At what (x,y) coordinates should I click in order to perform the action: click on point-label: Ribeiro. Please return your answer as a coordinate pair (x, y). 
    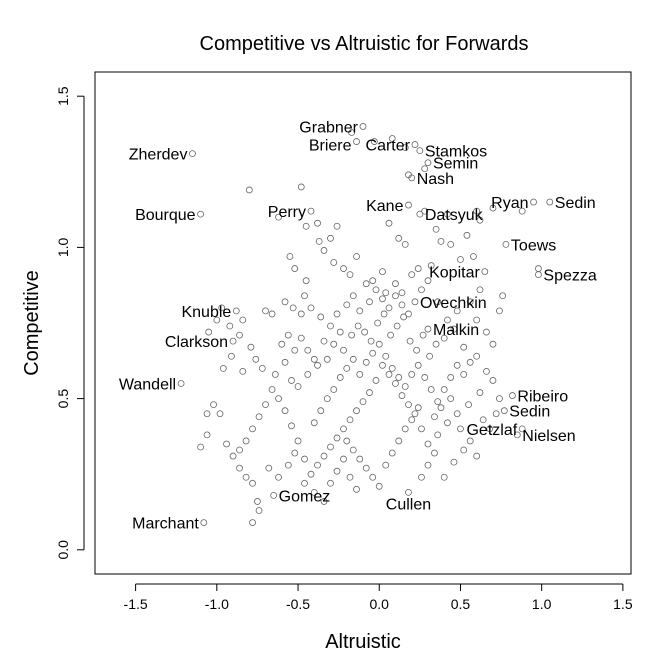
    Looking at the image, I should click on (542, 397).